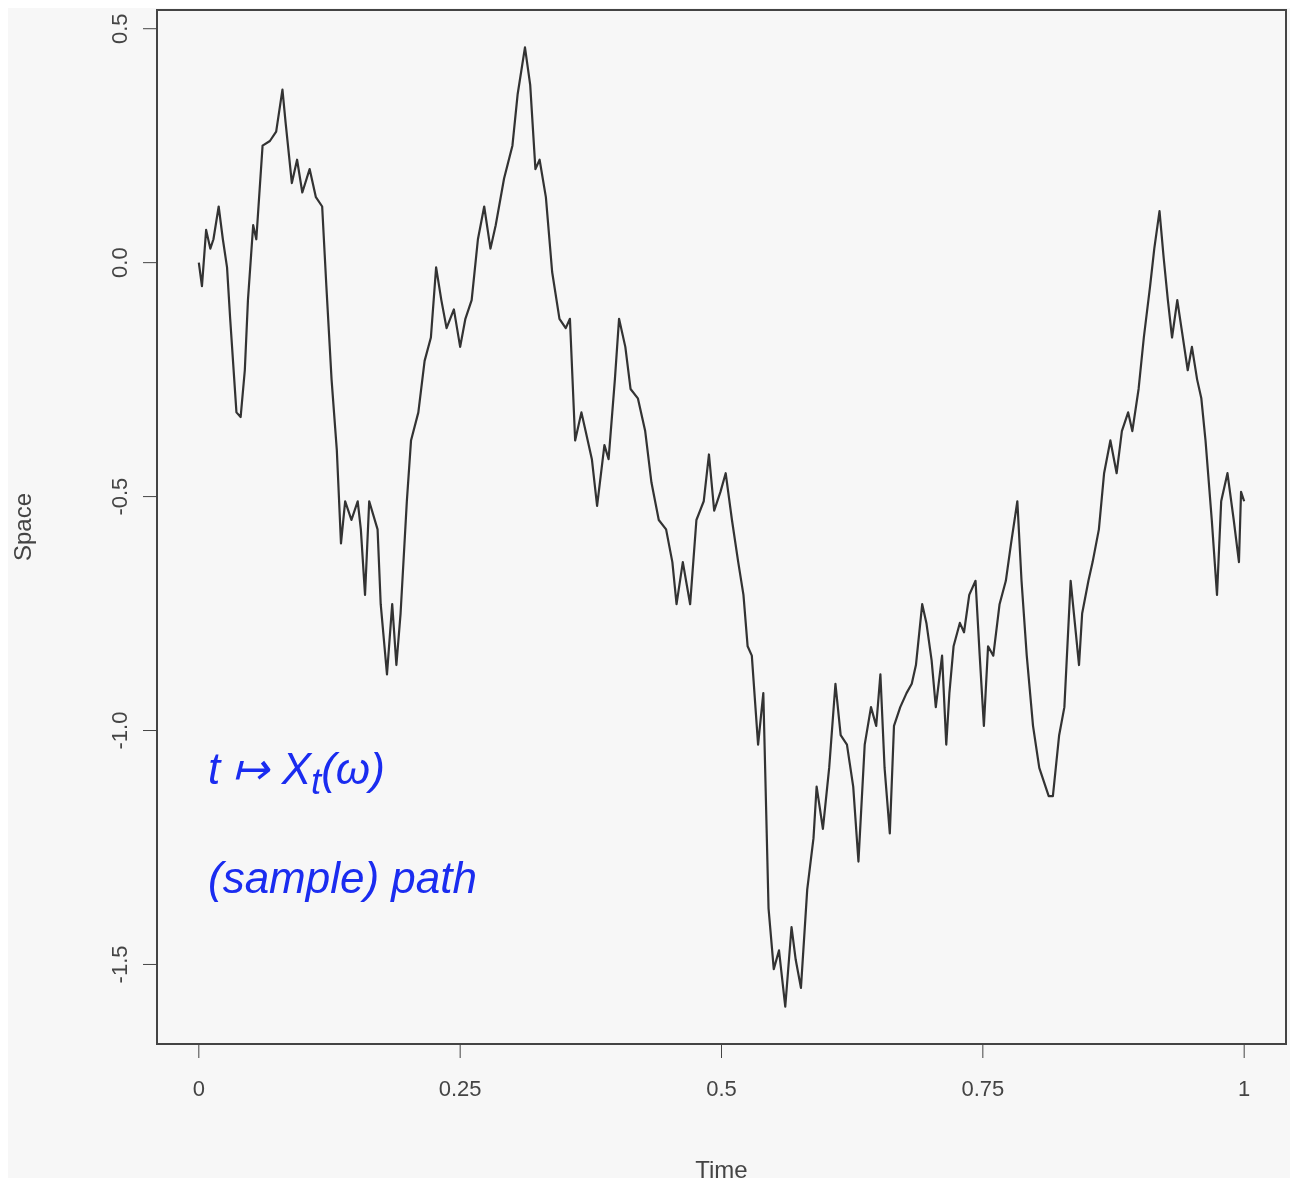 The height and width of the screenshot is (1184, 1298). I want to click on x-tick-label: 0.75, so click(983, 1088).